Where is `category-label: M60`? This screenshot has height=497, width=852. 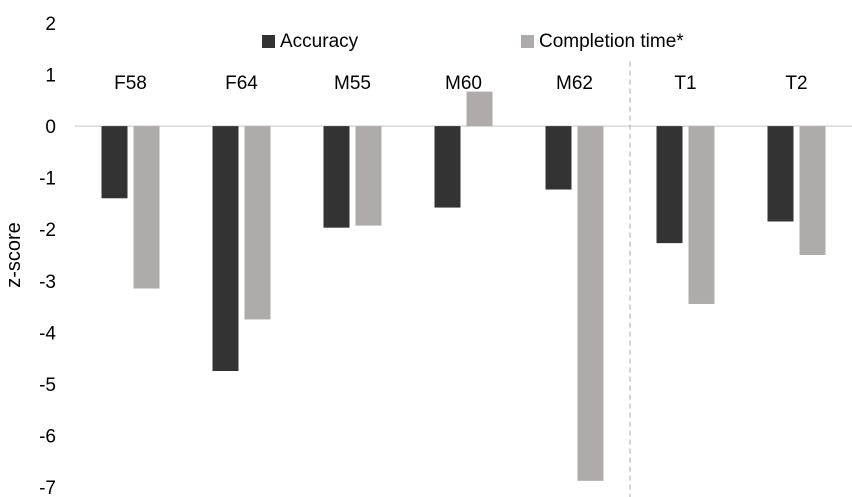
category-label: M60 is located at coordinates (463, 83).